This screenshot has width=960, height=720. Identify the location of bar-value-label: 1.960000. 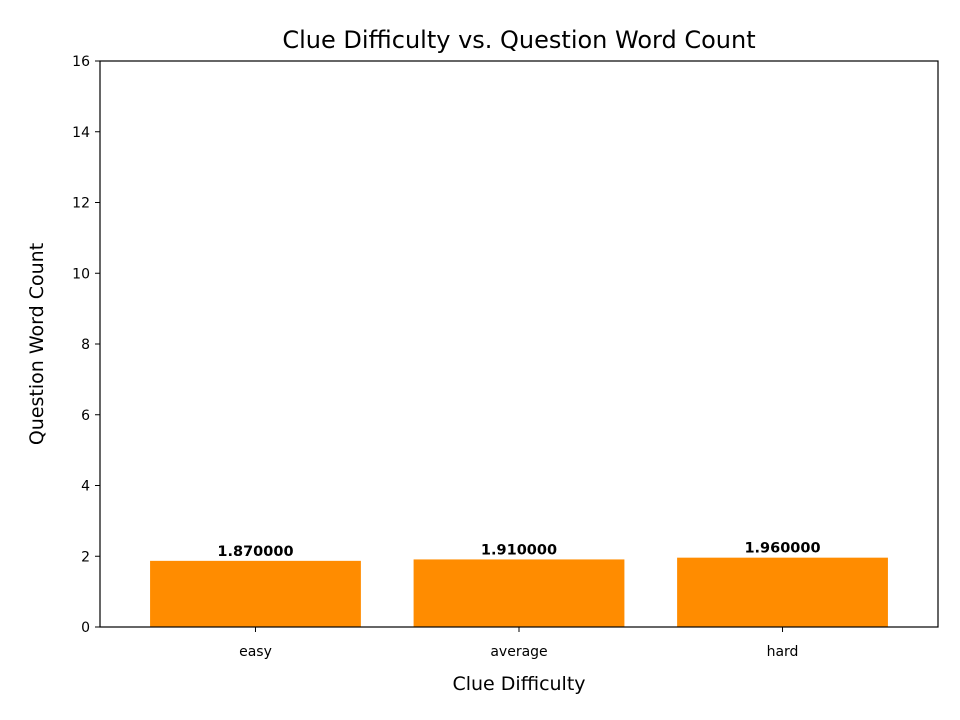
(782, 549).